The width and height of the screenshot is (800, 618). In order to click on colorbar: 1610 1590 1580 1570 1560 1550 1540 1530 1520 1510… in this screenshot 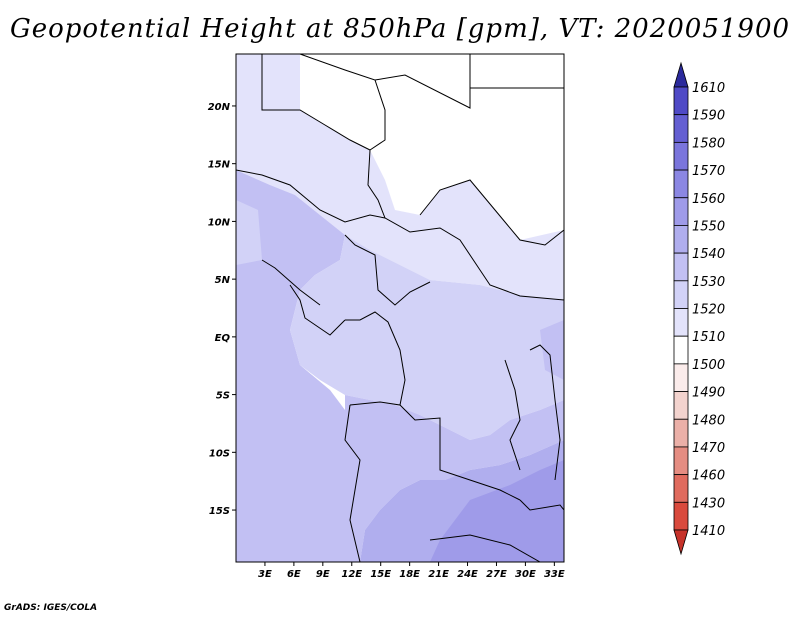, I will do `click(699, 308)`.